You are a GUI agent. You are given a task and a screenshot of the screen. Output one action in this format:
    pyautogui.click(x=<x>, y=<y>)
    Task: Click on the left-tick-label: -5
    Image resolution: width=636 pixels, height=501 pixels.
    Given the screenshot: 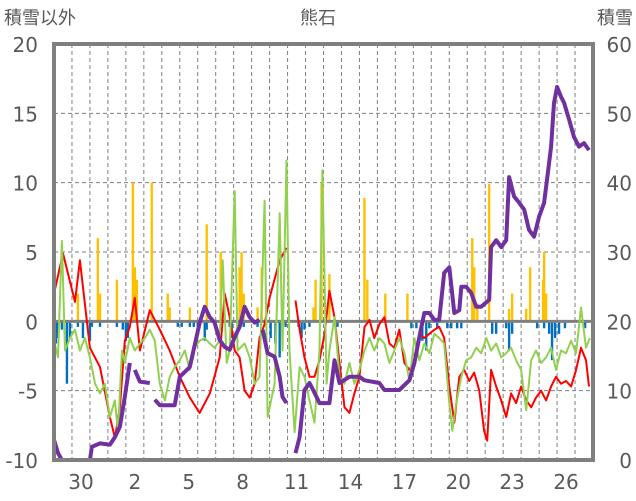 What is the action you would take?
    pyautogui.click(x=28, y=392)
    